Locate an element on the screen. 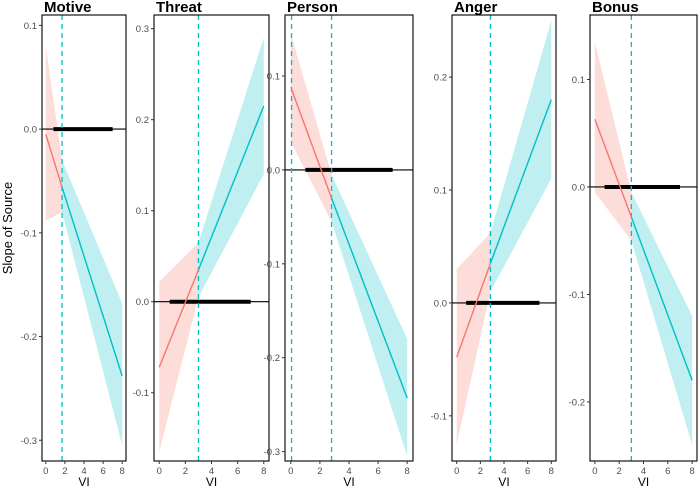 This screenshot has width=698, height=491. panel-title: Motive is located at coordinates (68, 8).